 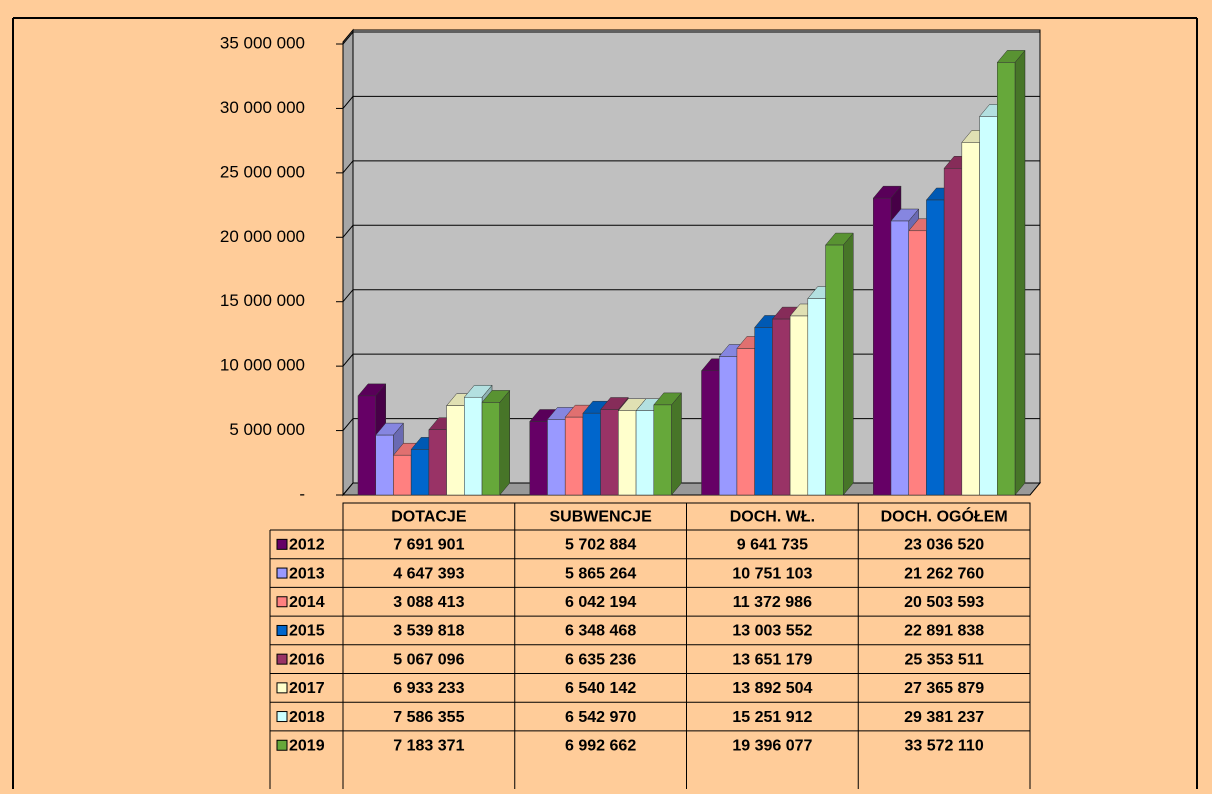 What do you see at coordinates (944, 545) in the screenshot?
I see `table-value: 23 036 520` at bounding box center [944, 545].